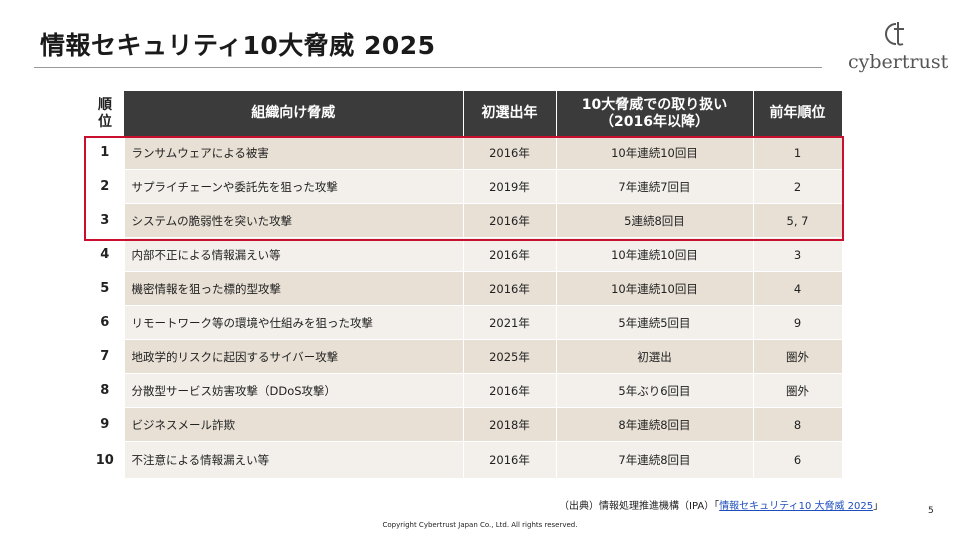 Image resolution: width=960 pixels, height=540 pixels. I want to click on source-citation: （出典）情報処理推進機構（IPA）「情報セキュリティ10 大脅威 2025」, so click(721, 504).